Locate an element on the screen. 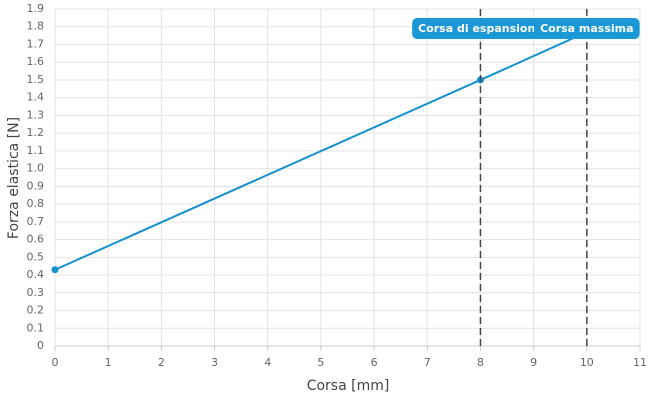 The width and height of the screenshot is (650, 404). y-tick-label: 0.1 is located at coordinates (36, 327).